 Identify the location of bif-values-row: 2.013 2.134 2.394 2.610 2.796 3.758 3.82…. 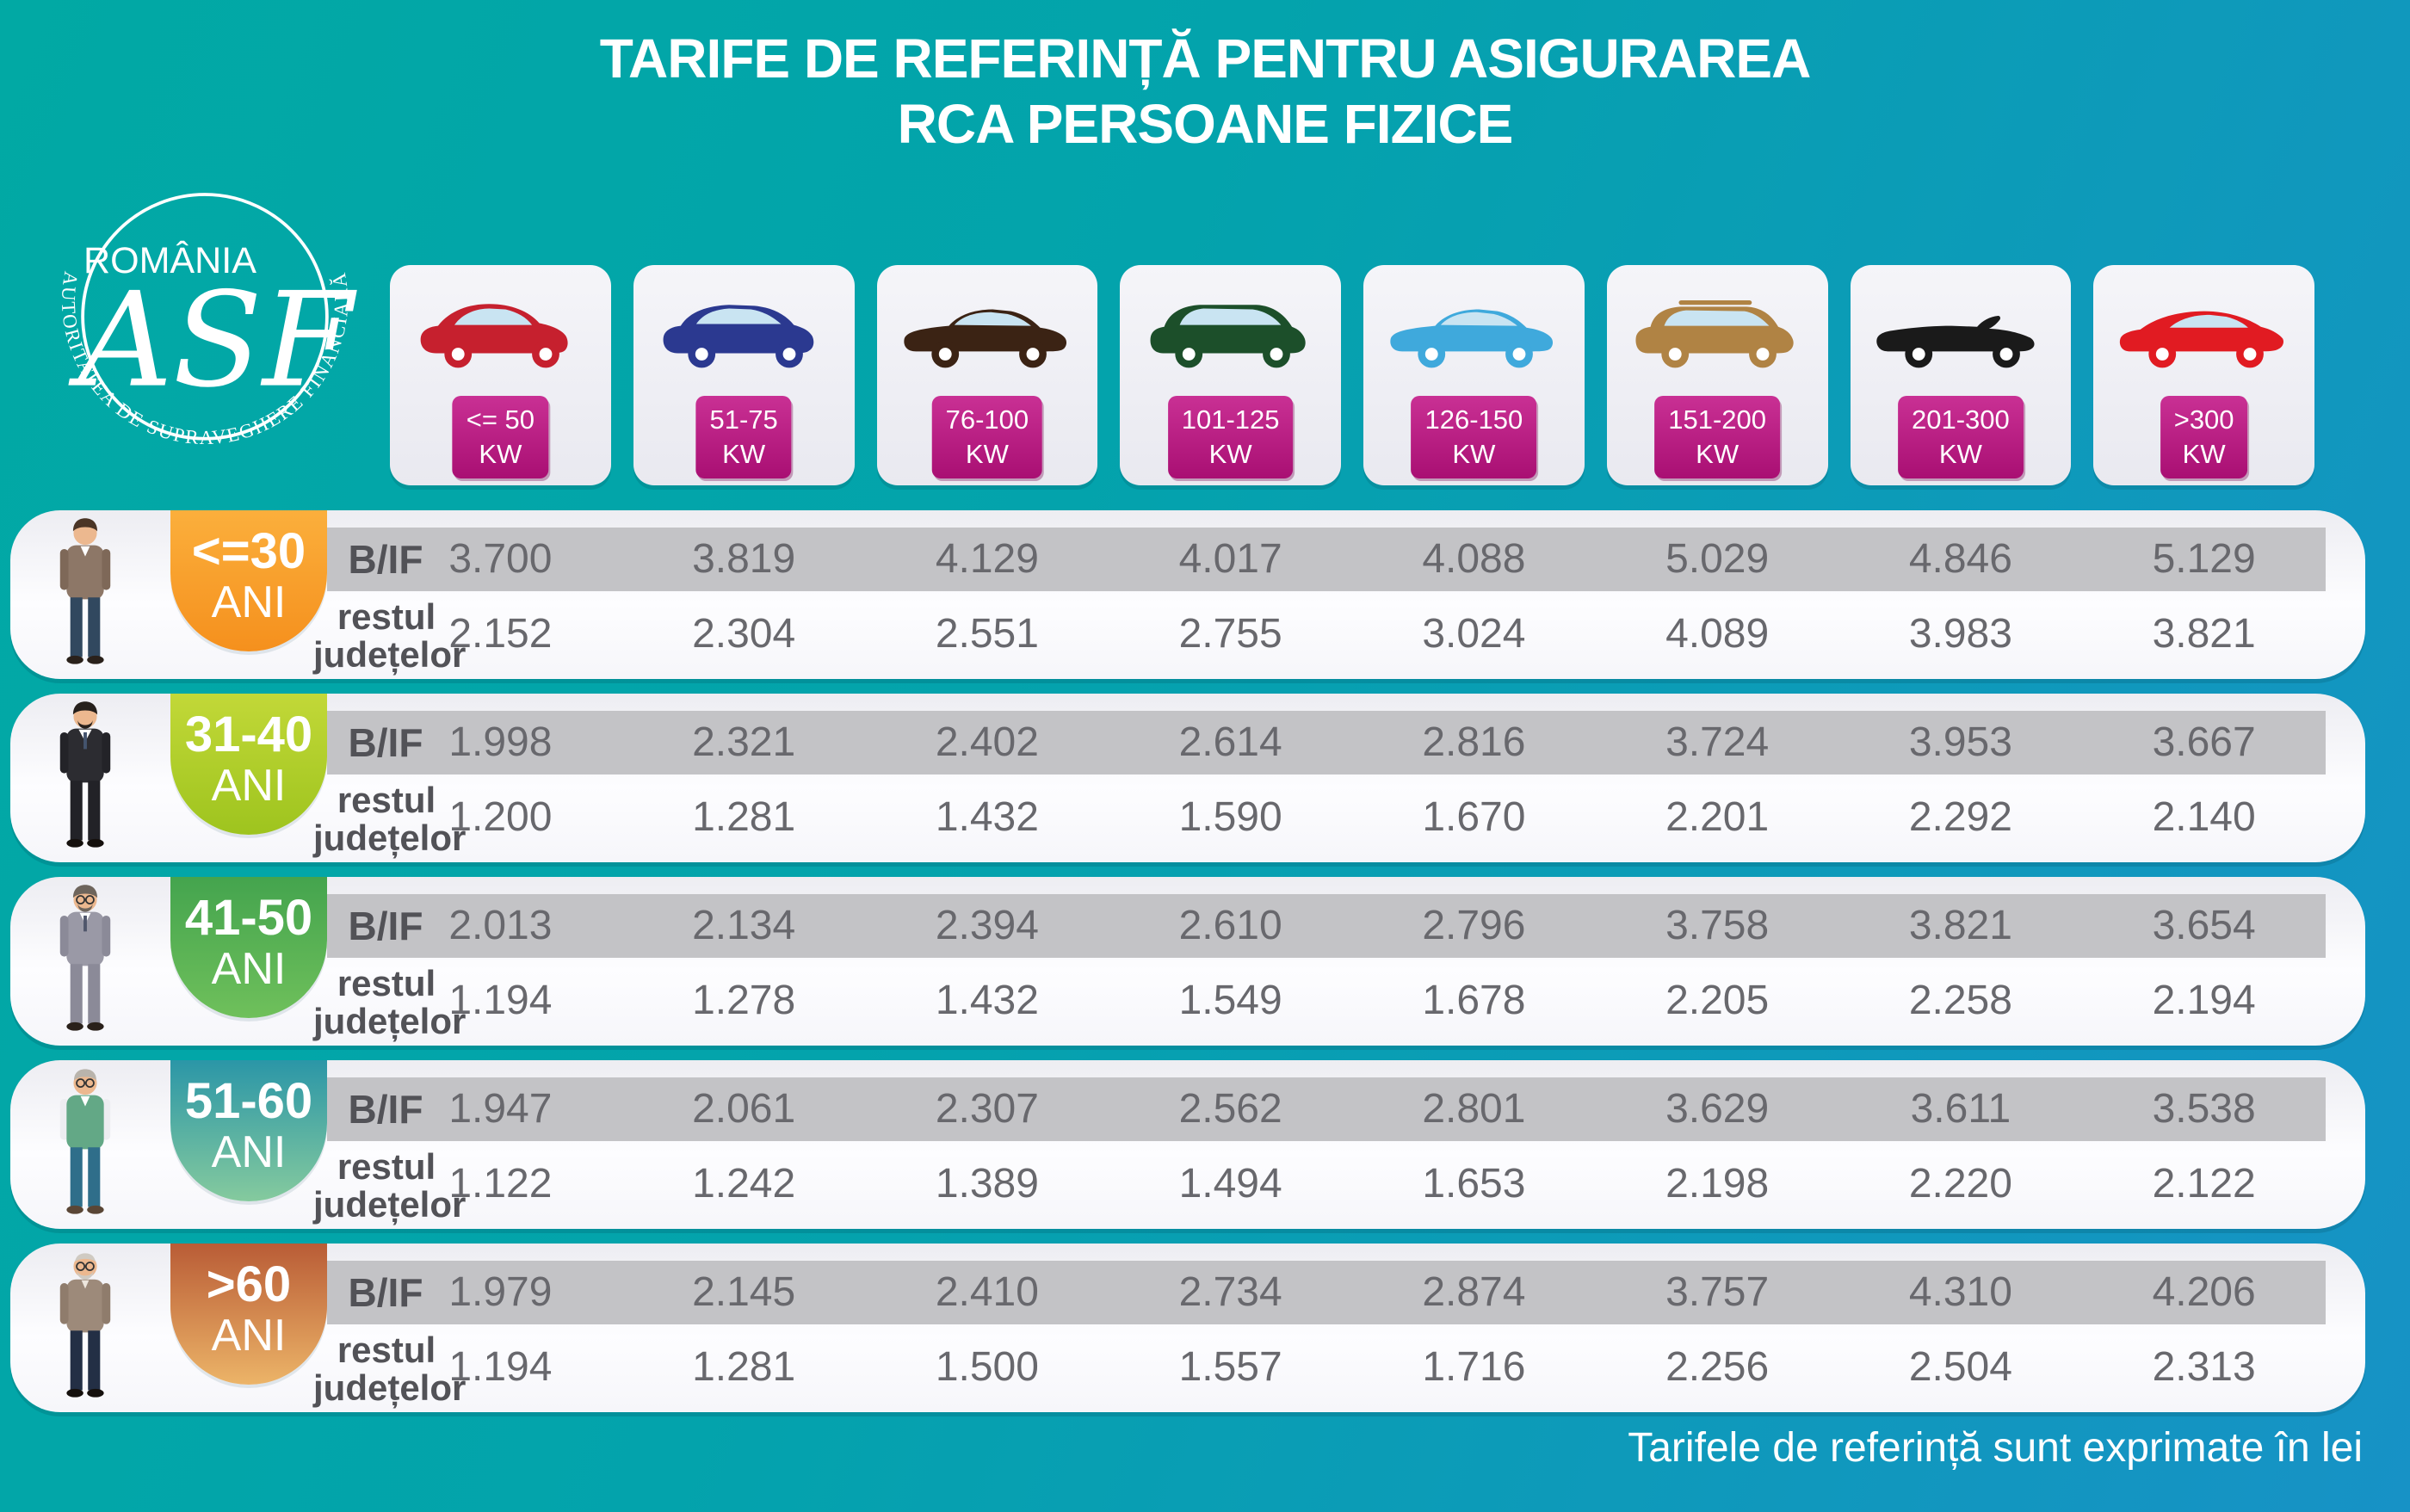
(1353, 926).